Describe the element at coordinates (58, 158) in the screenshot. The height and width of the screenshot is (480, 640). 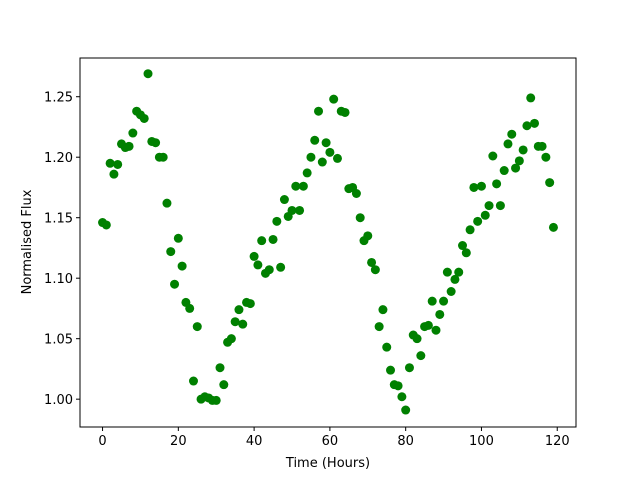
I see `y-tick-label: 1.20` at that location.